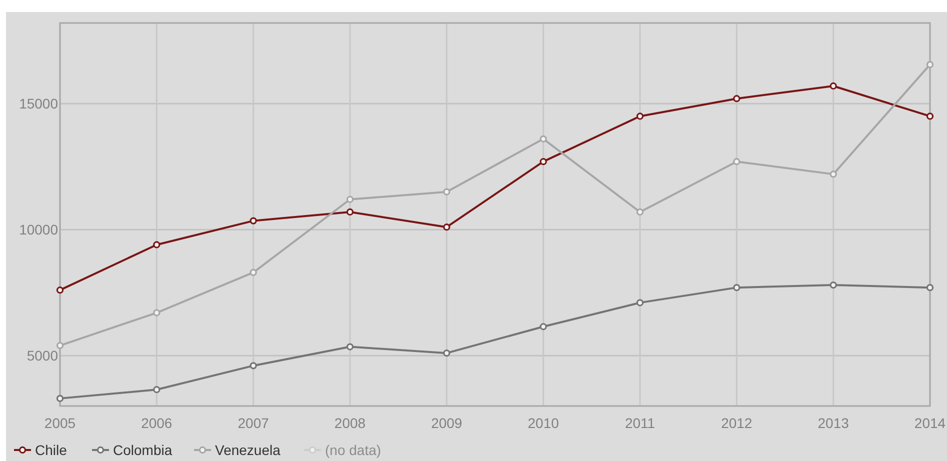 The image size is (947, 461). What do you see at coordinates (544, 423) in the screenshot?
I see `x-tick-label: 2010` at bounding box center [544, 423].